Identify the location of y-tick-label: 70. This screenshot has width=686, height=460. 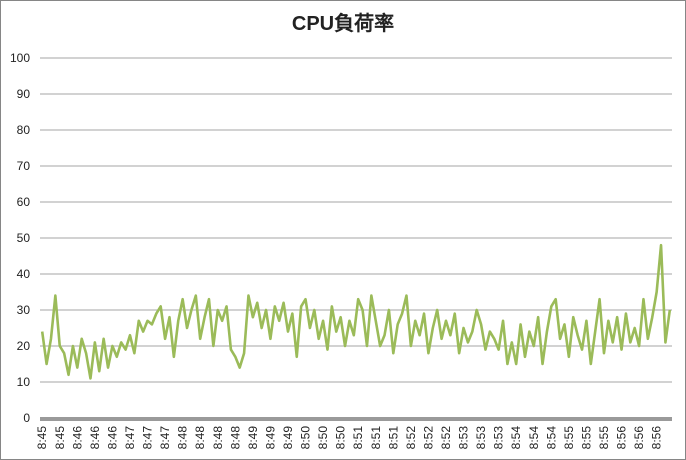
(24, 166).